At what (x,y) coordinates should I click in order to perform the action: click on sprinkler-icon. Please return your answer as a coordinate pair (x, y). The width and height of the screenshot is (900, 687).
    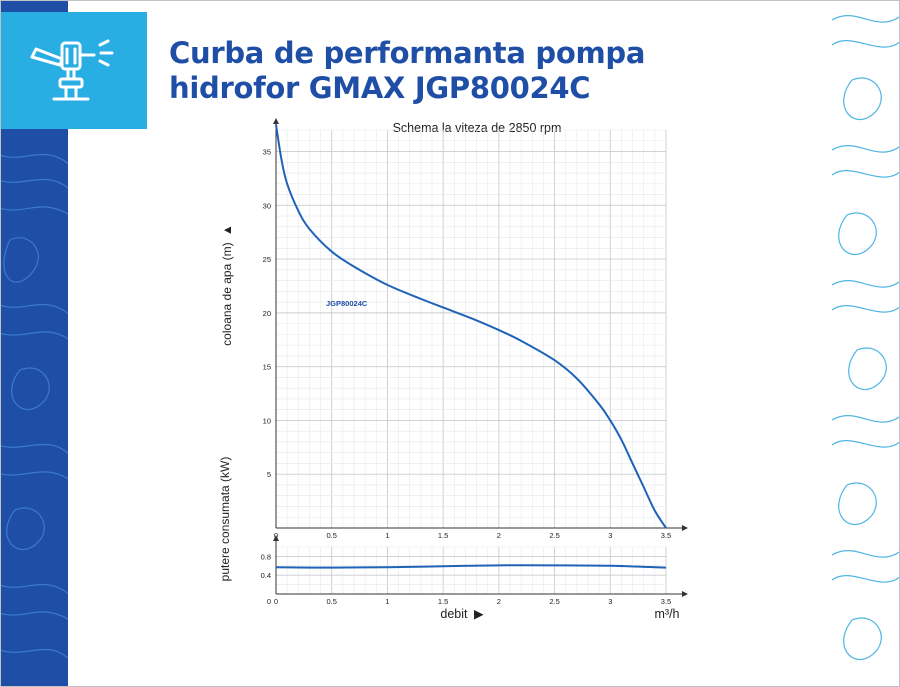
    Looking at the image, I should click on (71, 69).